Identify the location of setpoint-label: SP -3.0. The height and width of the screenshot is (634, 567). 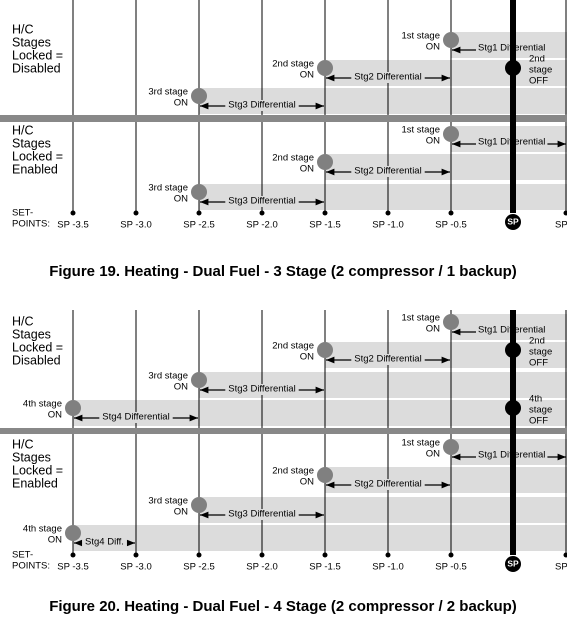
(136, 225).